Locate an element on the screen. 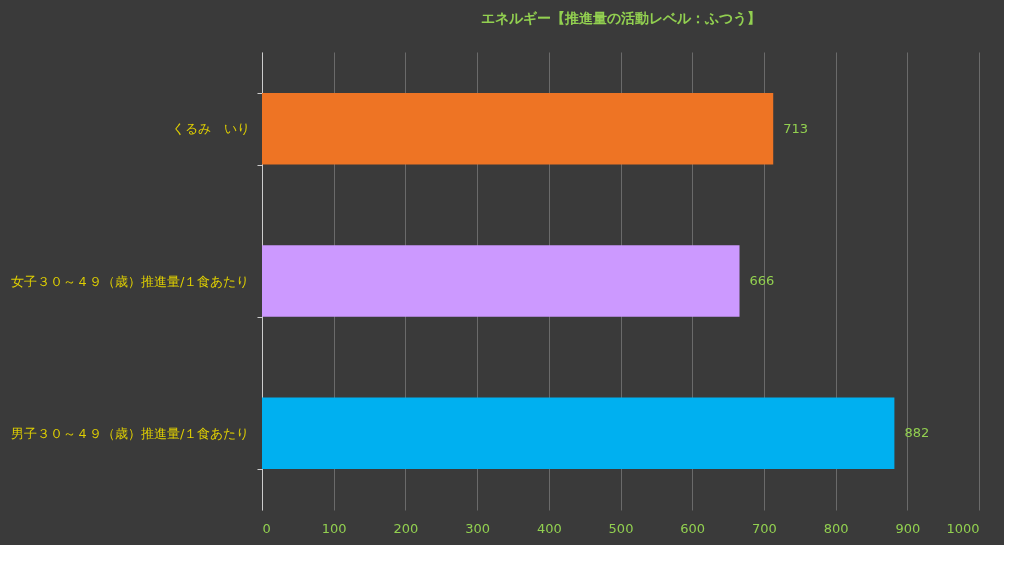 The height and width of the screenshot is (565, 1024). data-label: 713 is located at coordinates (796, 128).